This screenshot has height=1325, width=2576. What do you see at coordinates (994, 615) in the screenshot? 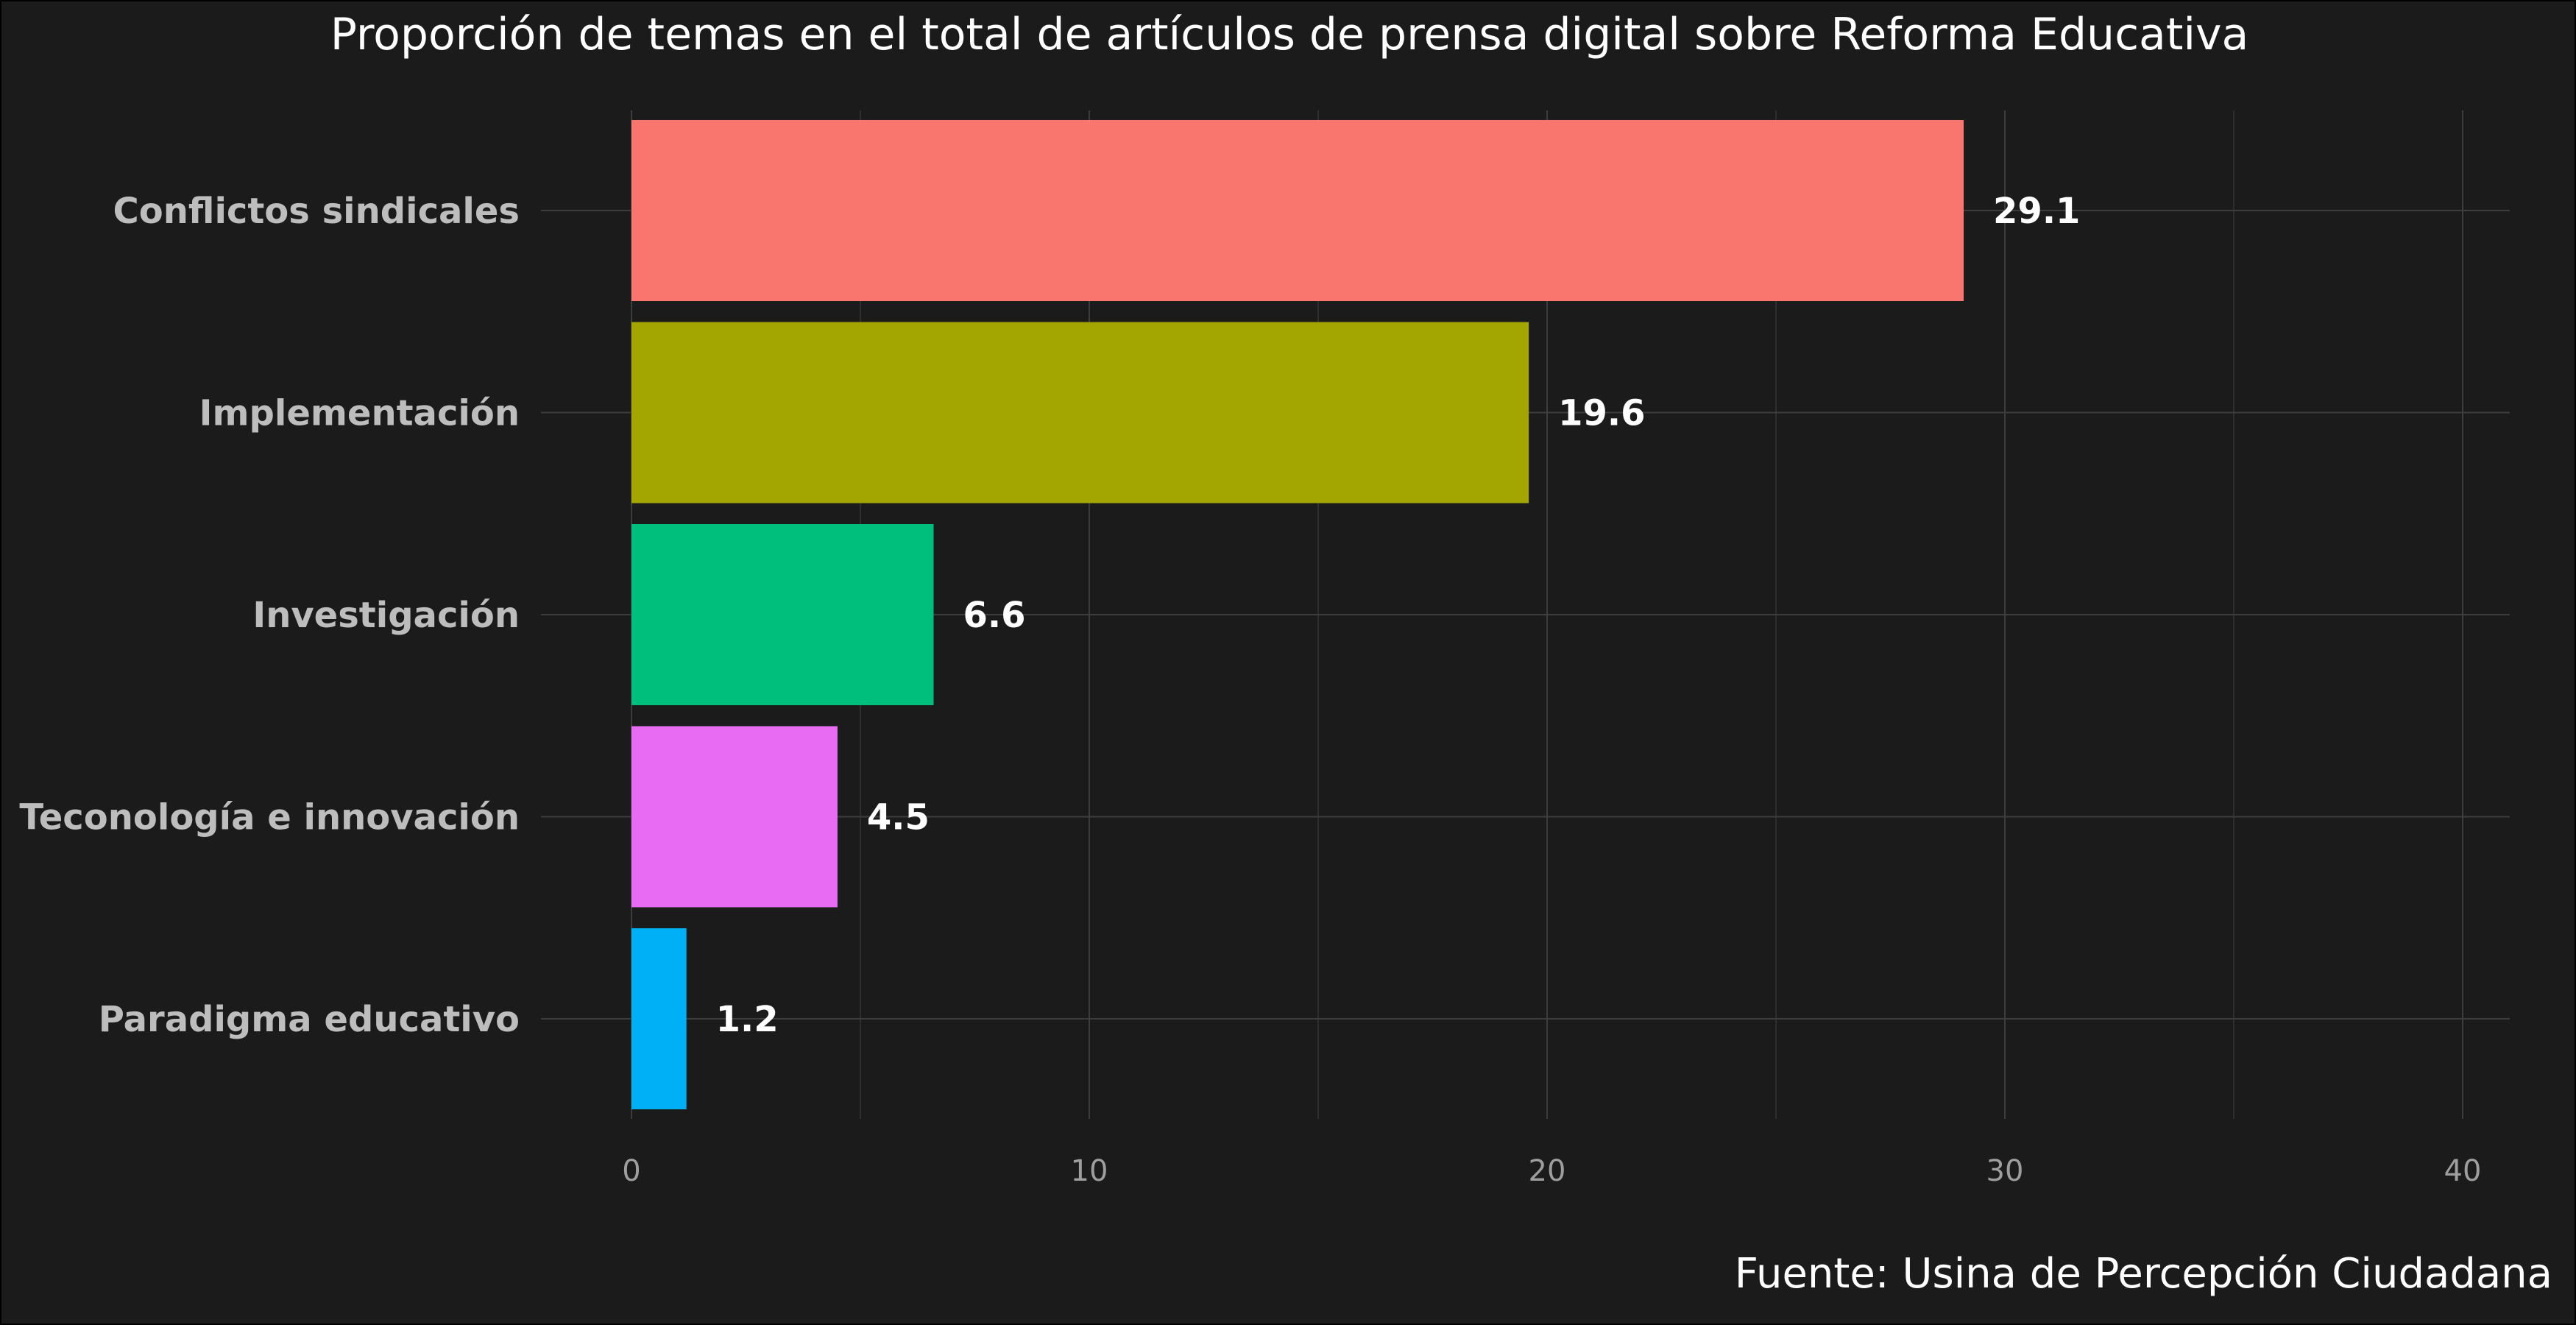
I see `data-label: 6.6` at bounding box center [994, 615].